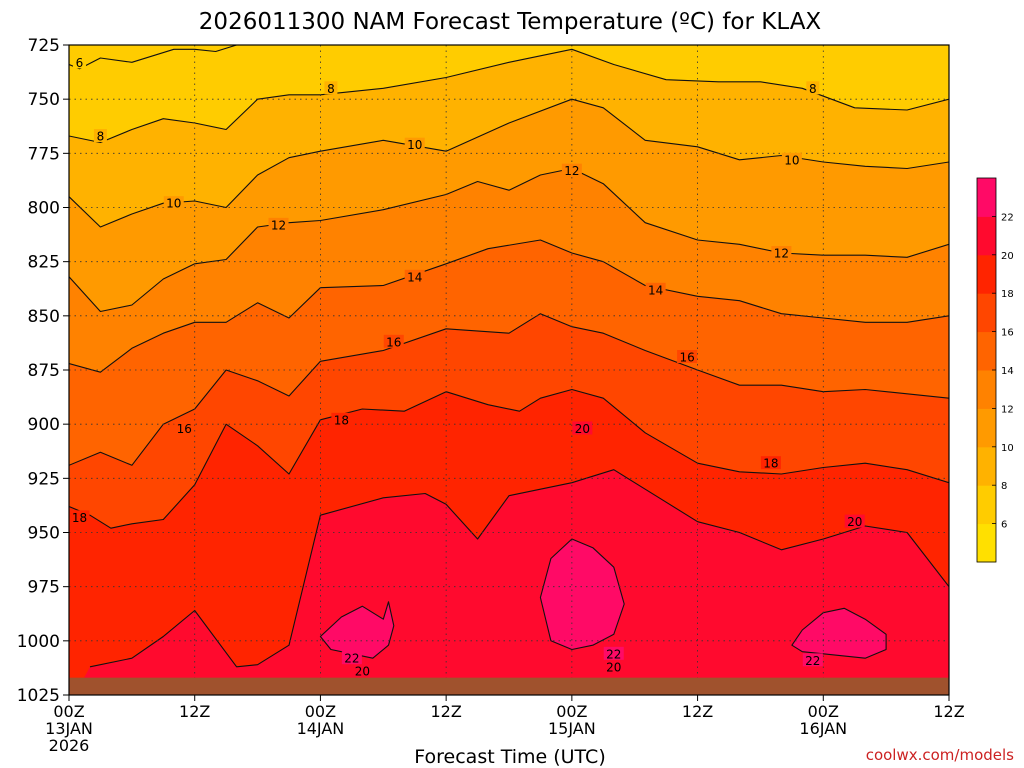 The width and height of the screenshot is (1024, 768). I want to click on colorbar-label: 18, so click(1007, 294).